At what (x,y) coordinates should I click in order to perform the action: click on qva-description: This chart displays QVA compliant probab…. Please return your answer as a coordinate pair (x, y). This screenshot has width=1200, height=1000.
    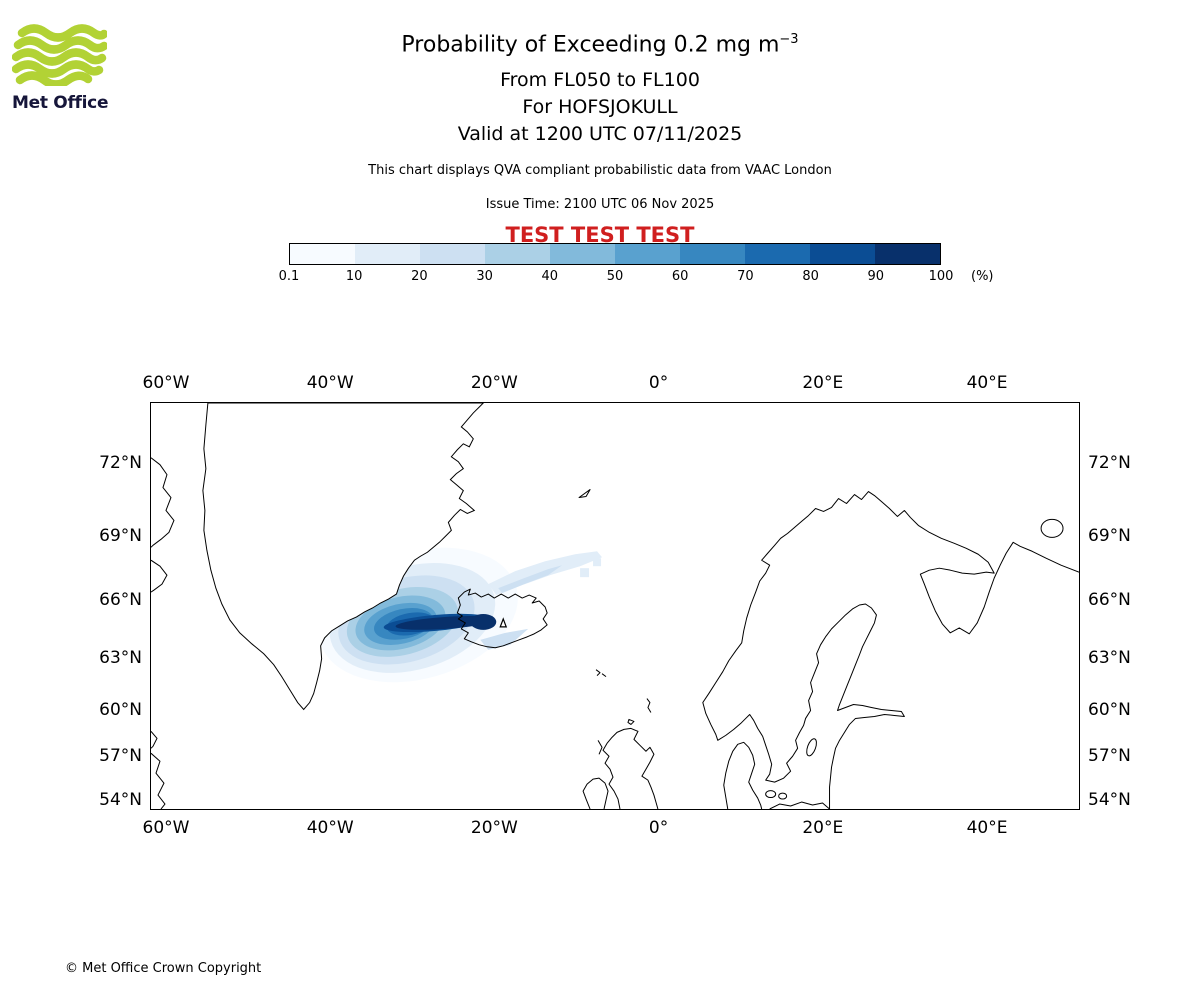
    Looking at the image, I should click on (600, 171).